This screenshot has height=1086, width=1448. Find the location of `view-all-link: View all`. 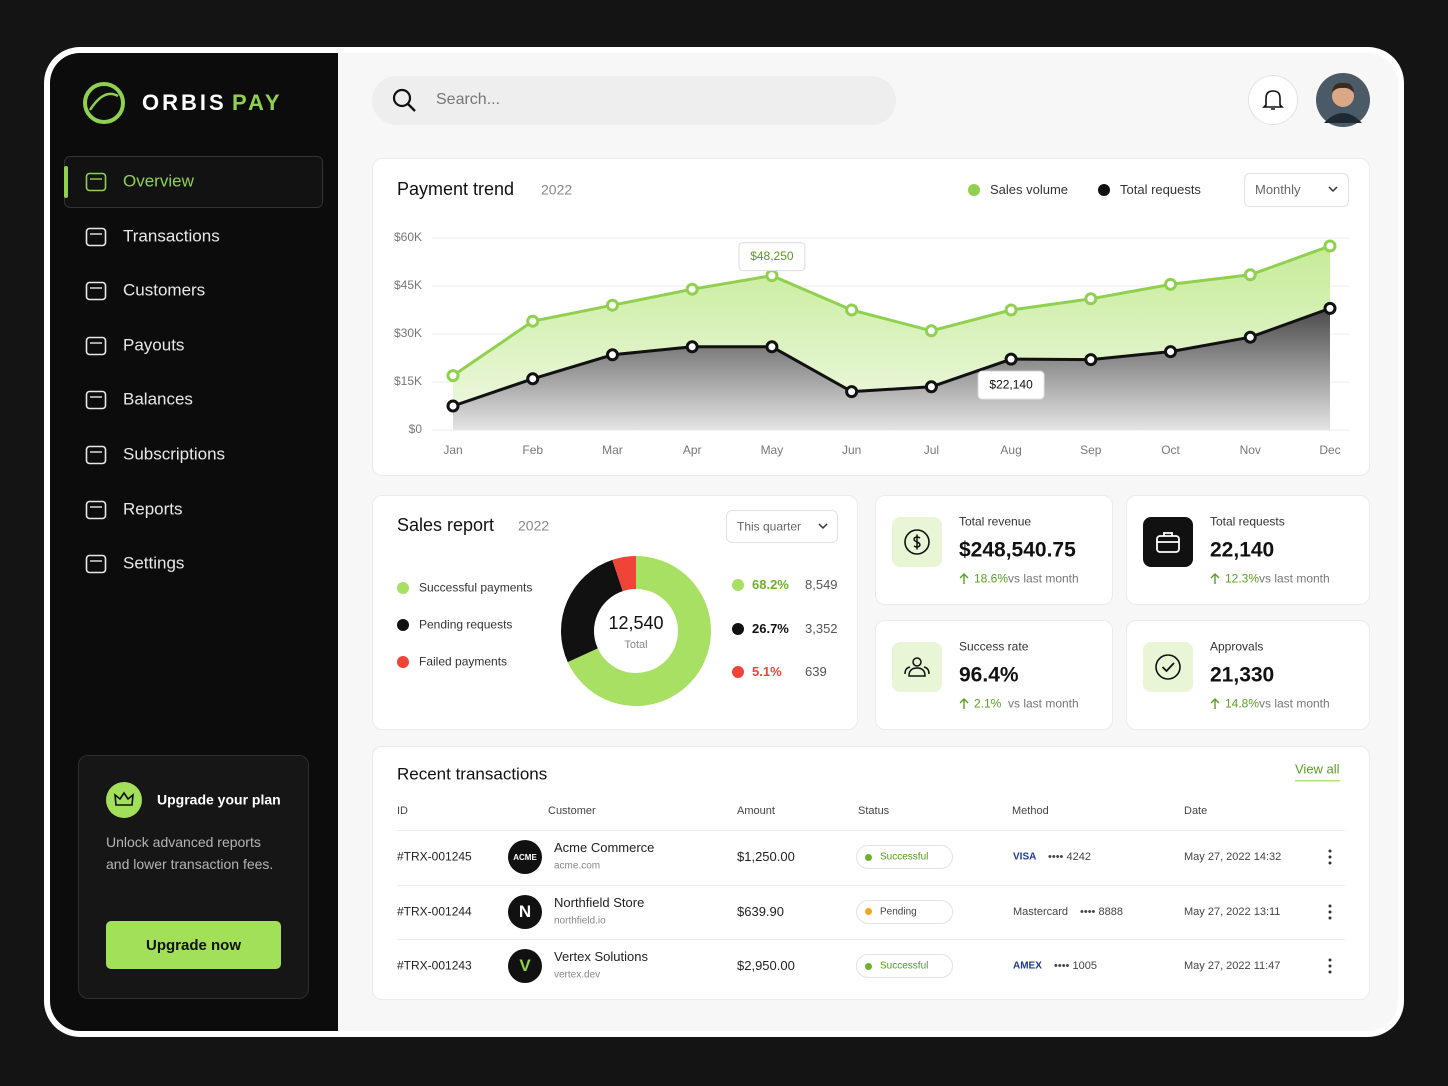

view-all-link: View all is located at coordinates (1317, 772).